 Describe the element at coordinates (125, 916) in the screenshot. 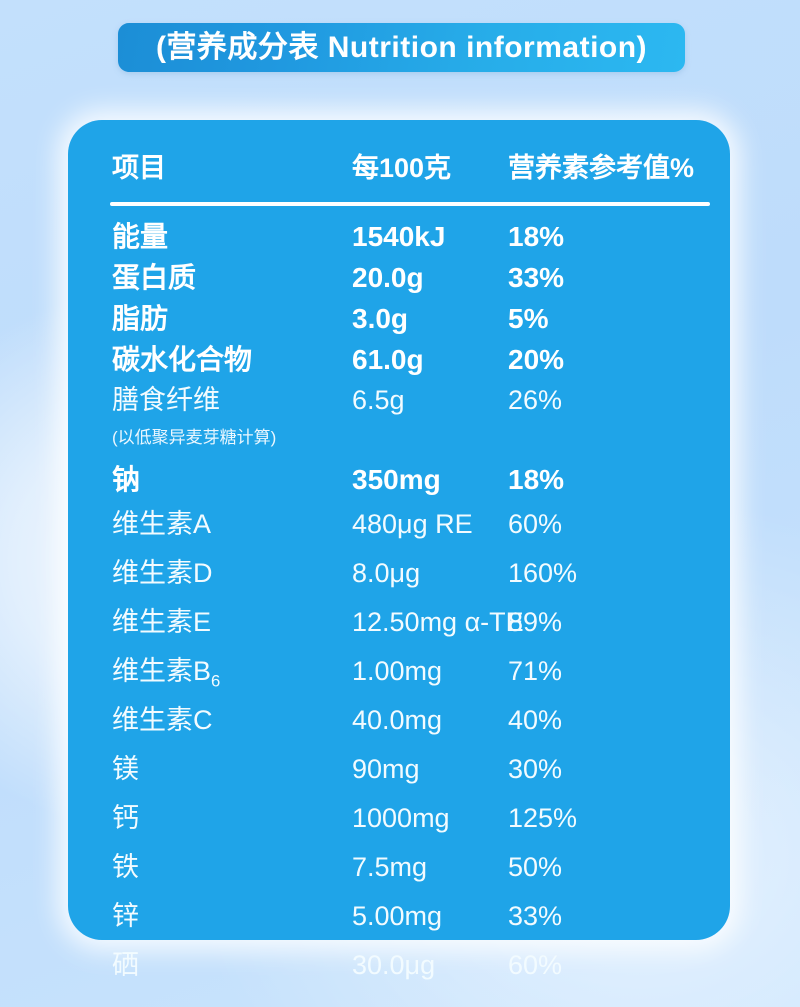

I see `row-item-label: 锌` at that location.